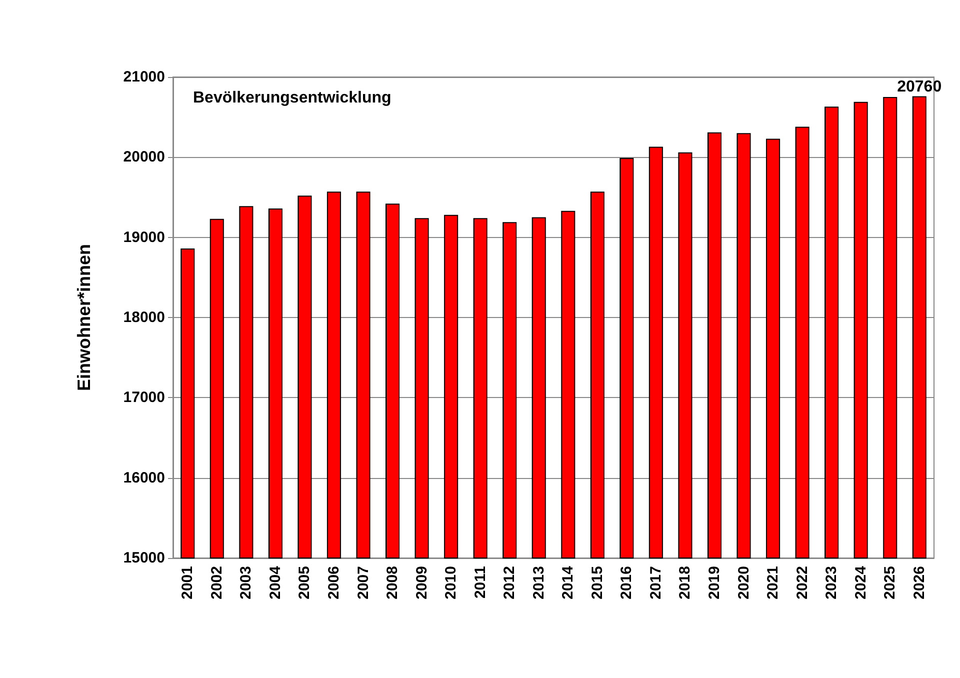  What do you see at coordinates (831, 583) in the screenshot?
I see `x-tick-label: 2023` at bounding box center [831, 583].